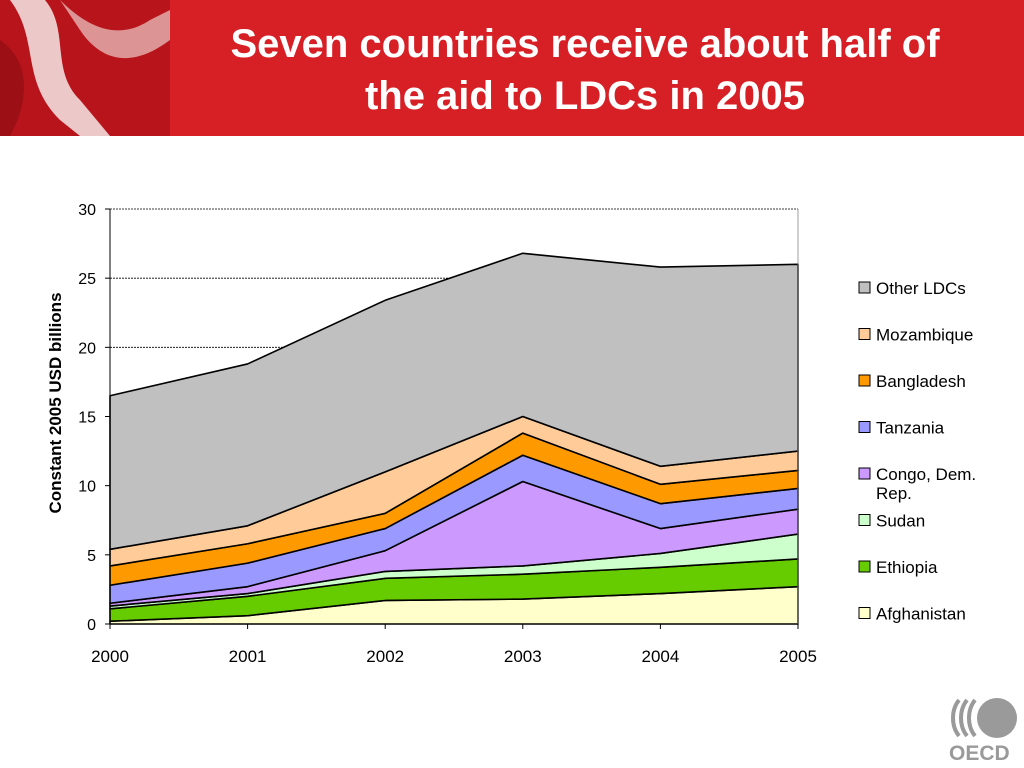 The image size is (1024, 768). I want to click on y-tick-label-25: 25, so click(87, 279).